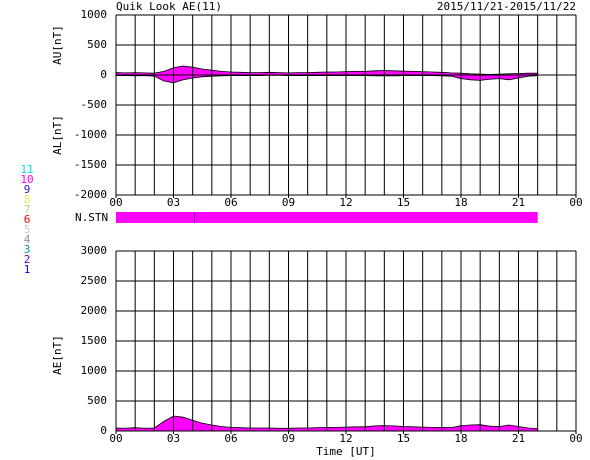  What do you see at coordinates (57, 45) in the screenshot?
I see `y-axis-label: AU[nT]` at bounding box center [57, 45].